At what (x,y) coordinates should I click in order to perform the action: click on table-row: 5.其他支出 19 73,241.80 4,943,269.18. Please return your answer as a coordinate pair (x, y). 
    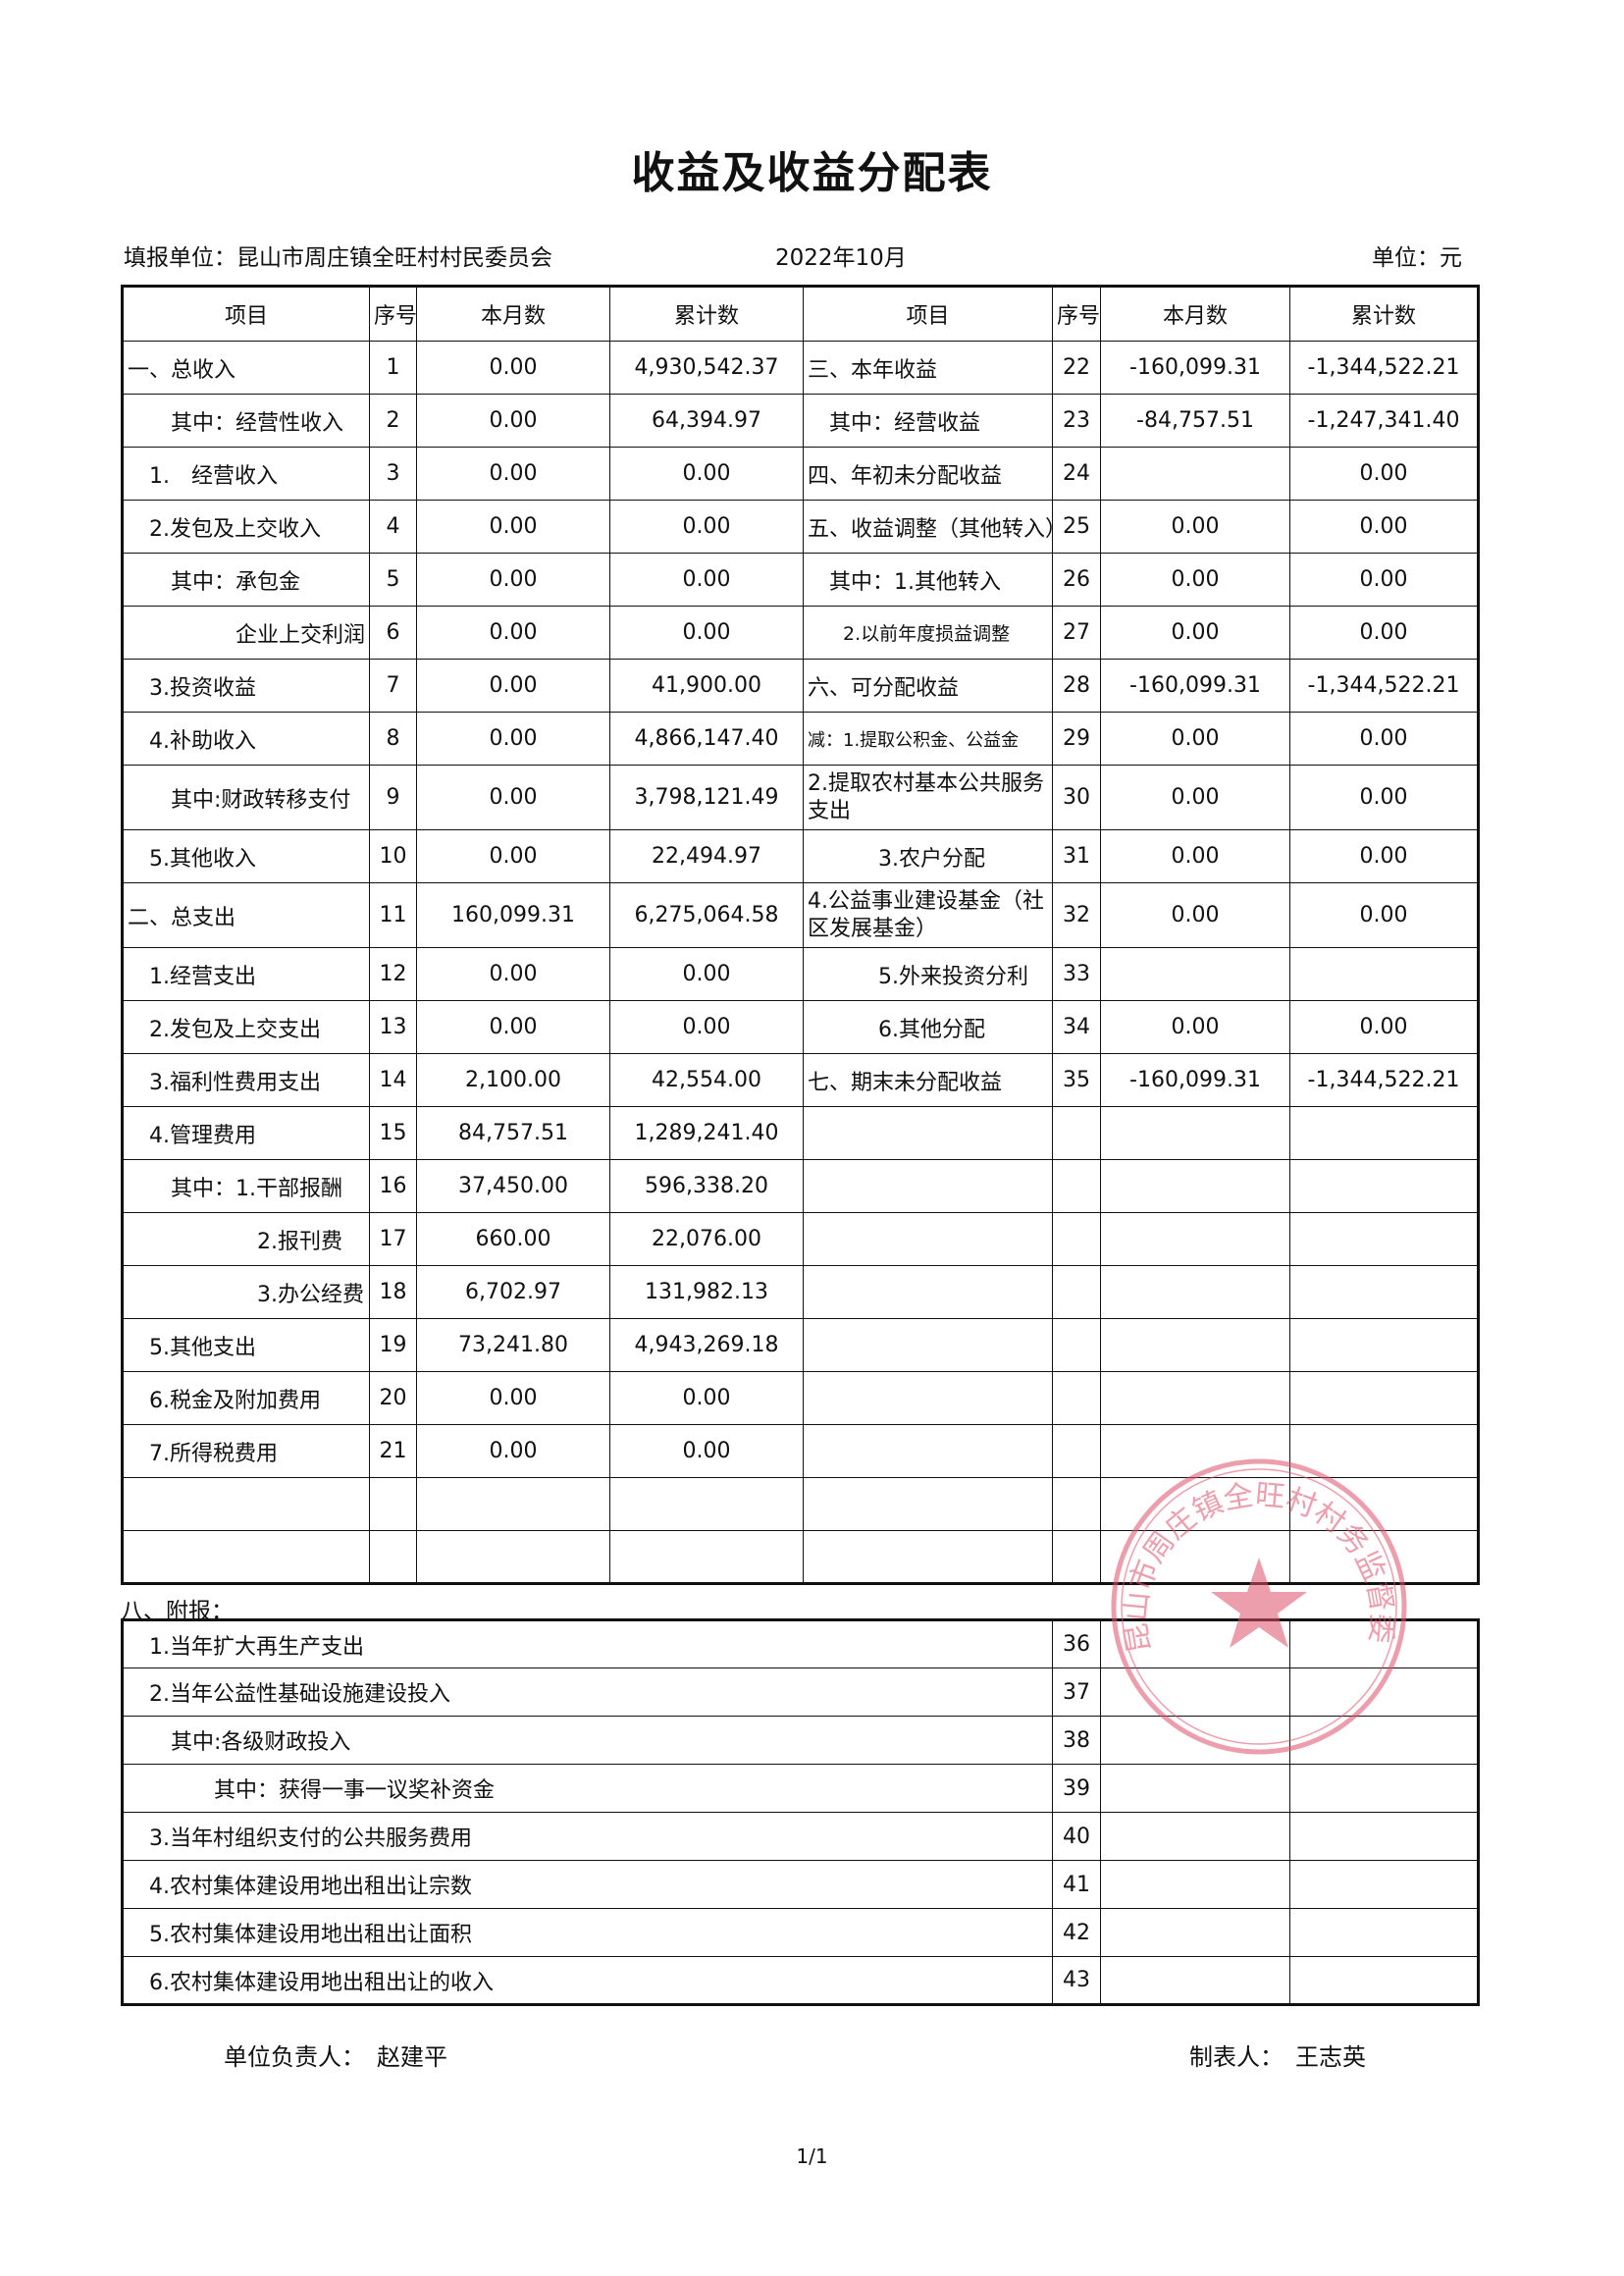
    Looking at the image, I should click on (800, 1345).